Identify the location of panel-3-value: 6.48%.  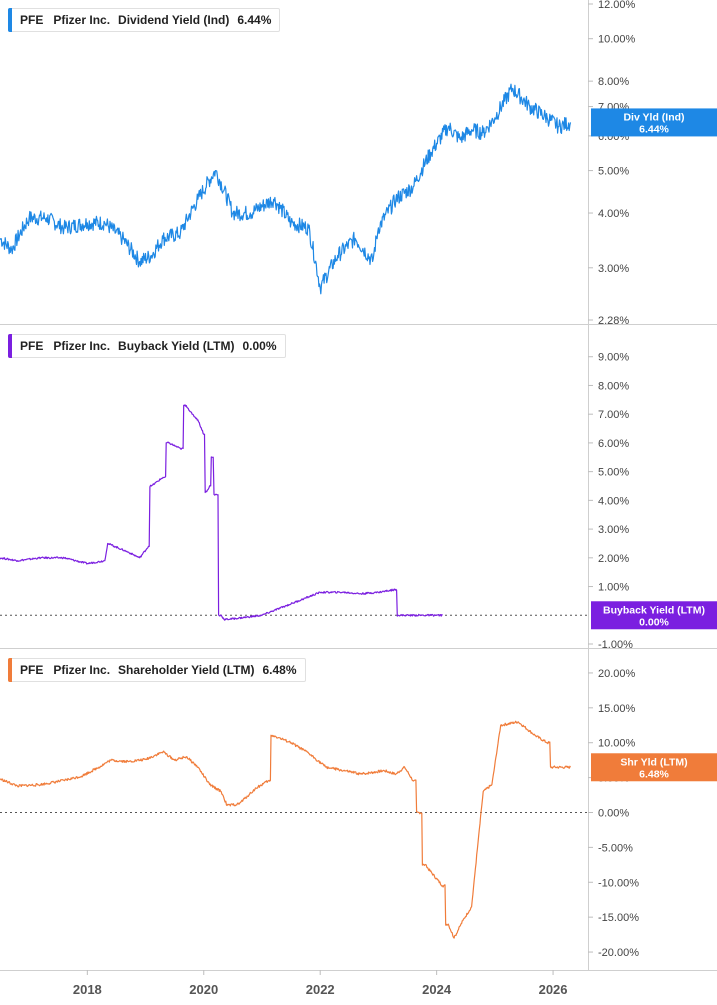
(279, 670).